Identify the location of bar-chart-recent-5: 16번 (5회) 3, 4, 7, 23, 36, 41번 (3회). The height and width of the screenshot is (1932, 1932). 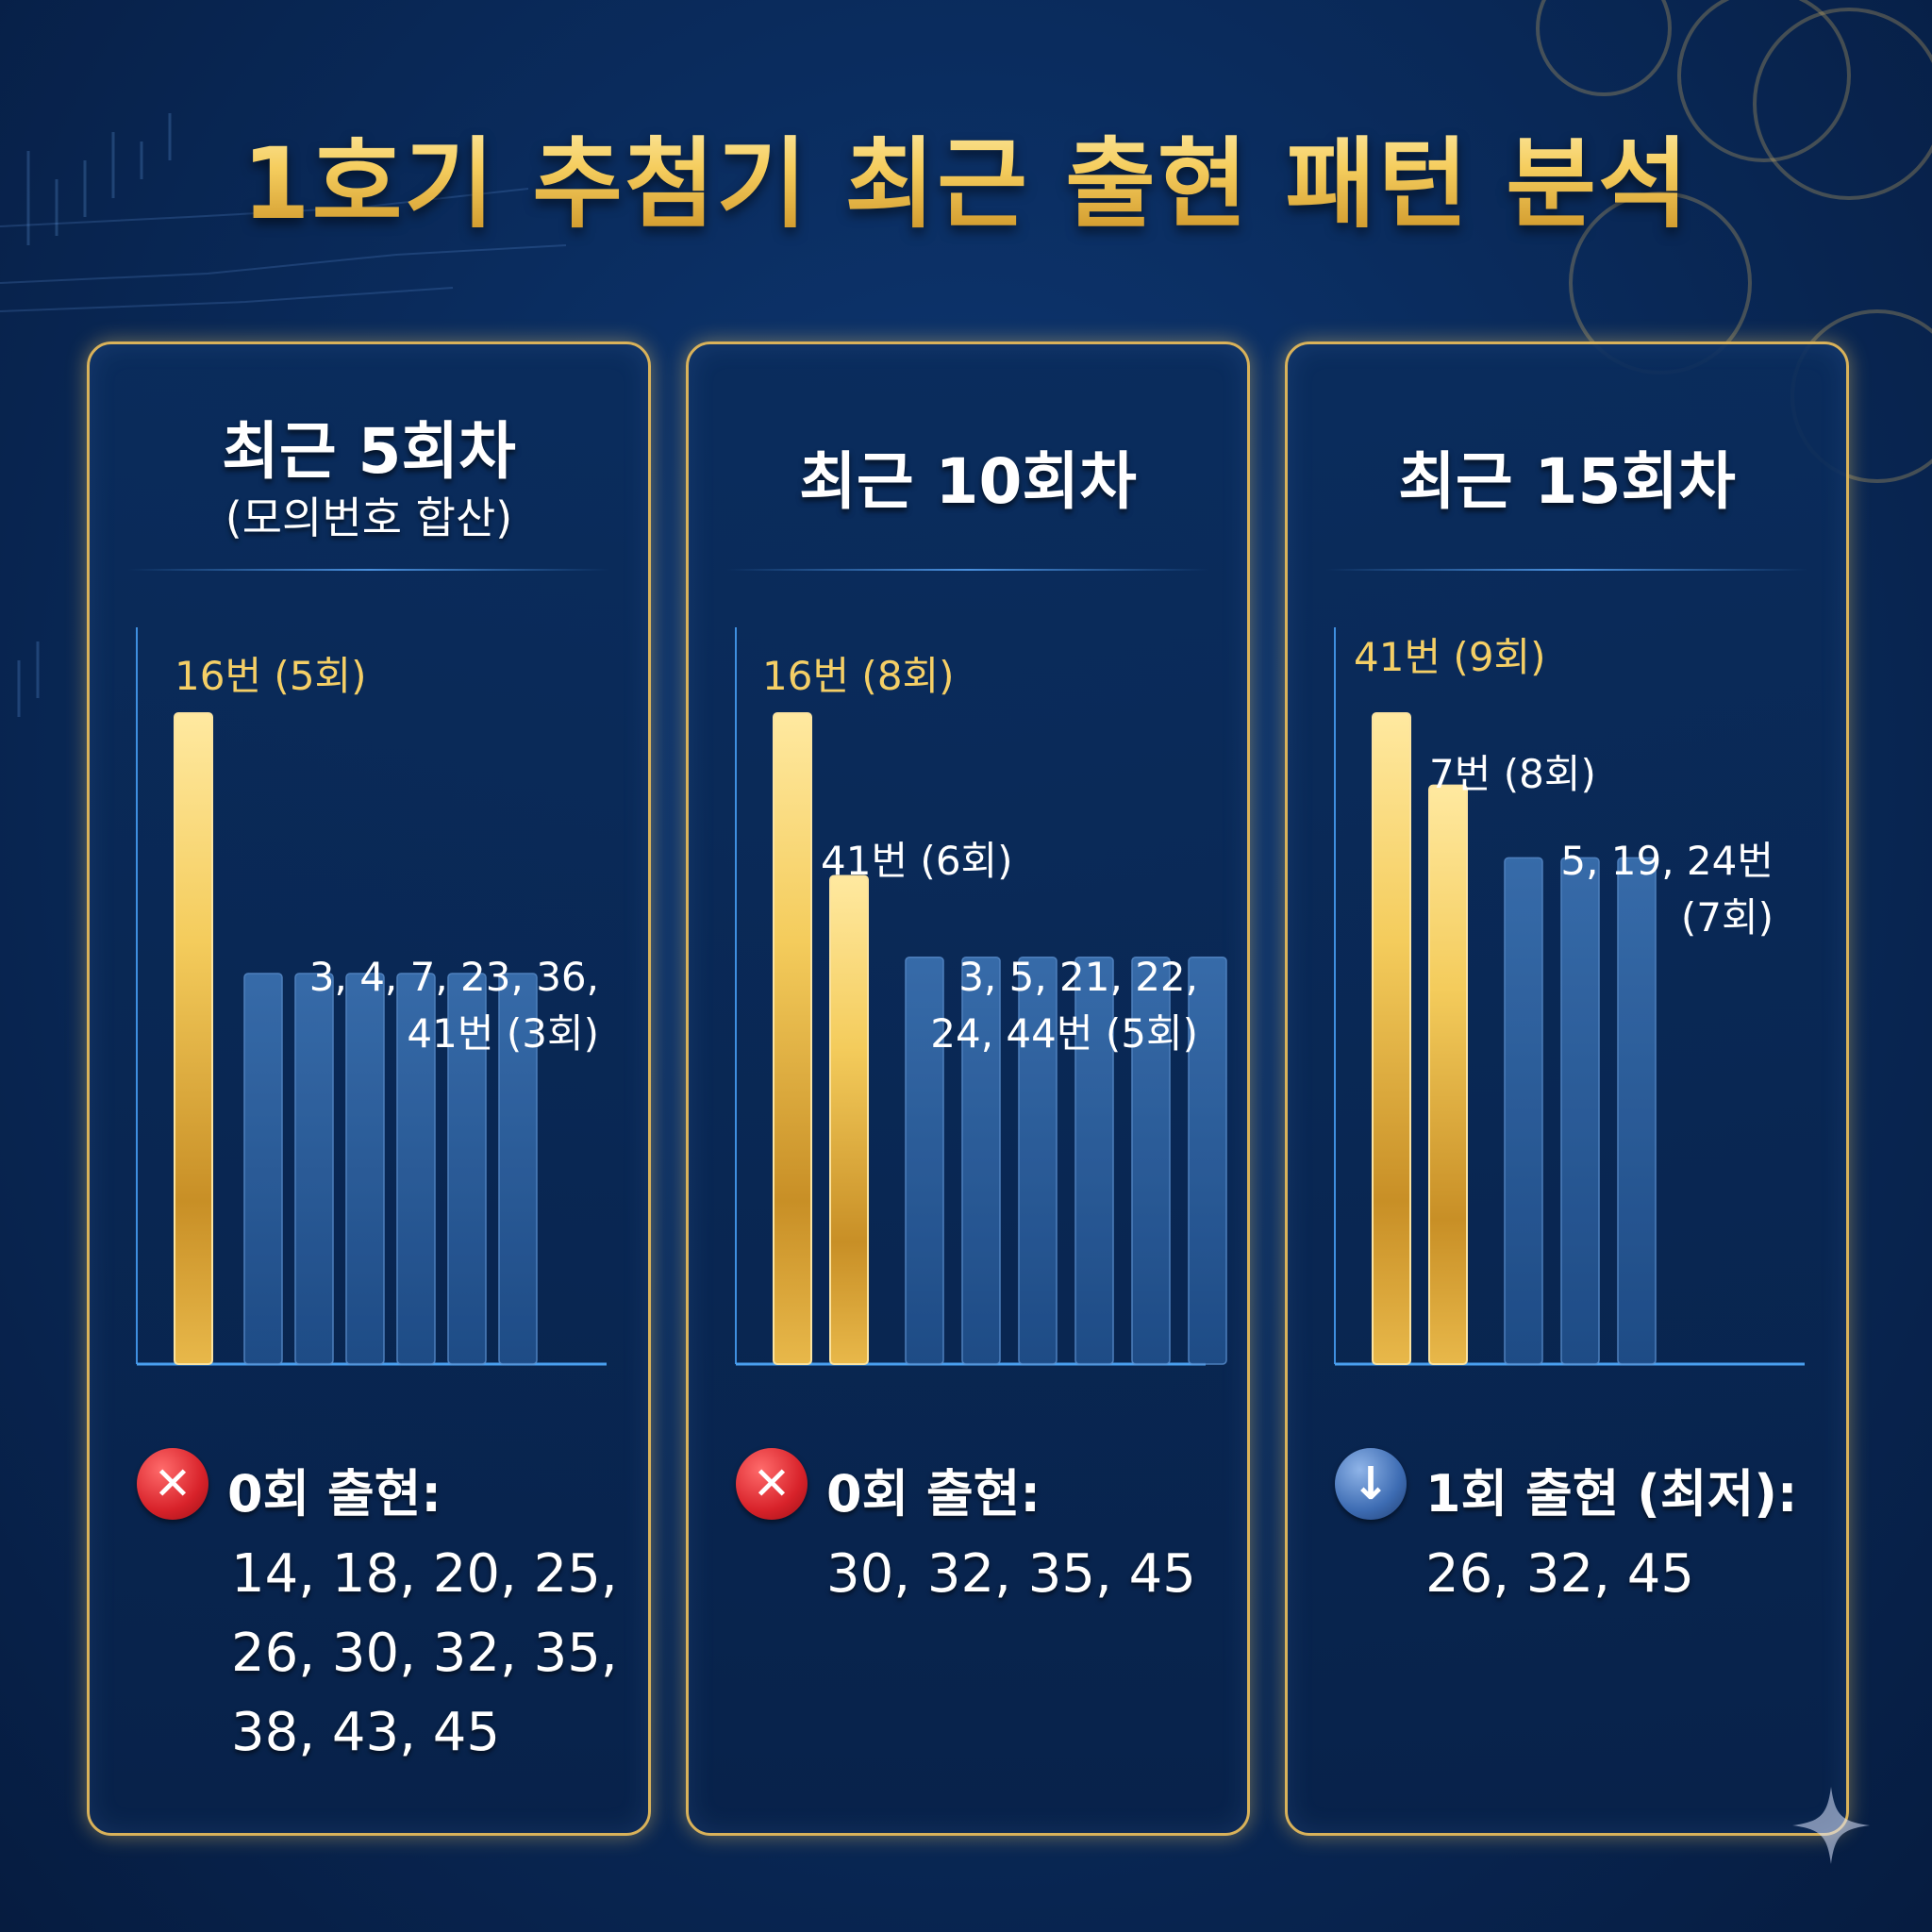
(372, 996).